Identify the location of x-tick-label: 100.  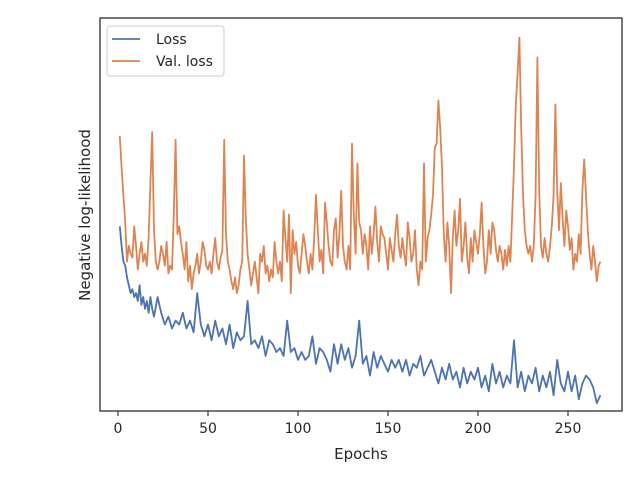
(298, 429).